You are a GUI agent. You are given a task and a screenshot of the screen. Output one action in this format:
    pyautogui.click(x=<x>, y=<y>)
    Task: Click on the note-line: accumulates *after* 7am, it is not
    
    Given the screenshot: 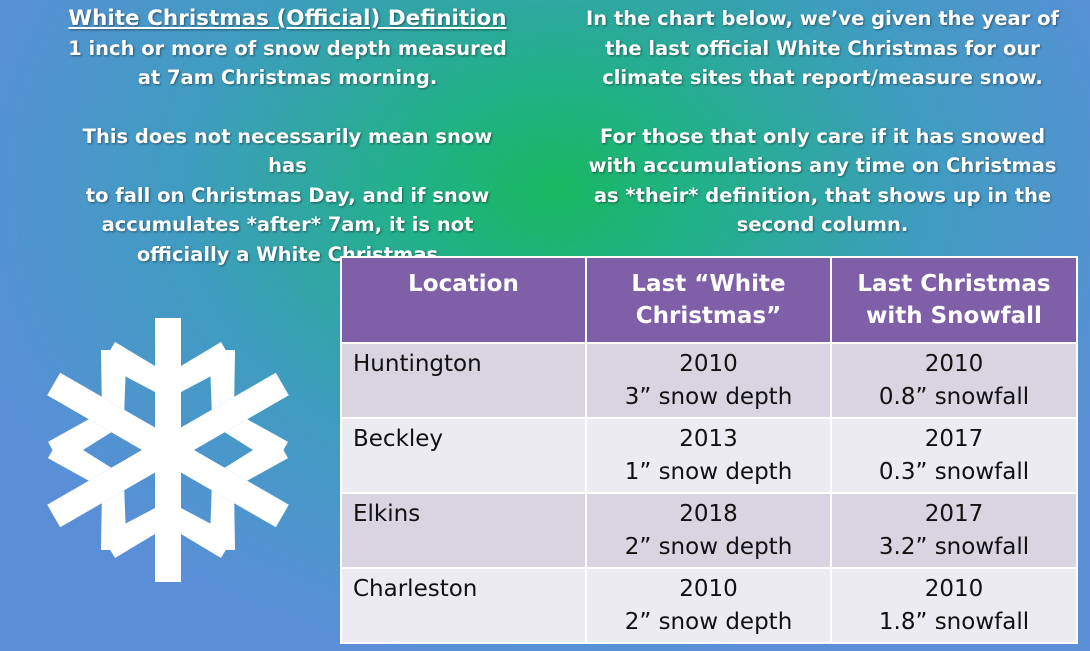 What is the action you would take?
    pyautogui.click(x=287, y=224)
    